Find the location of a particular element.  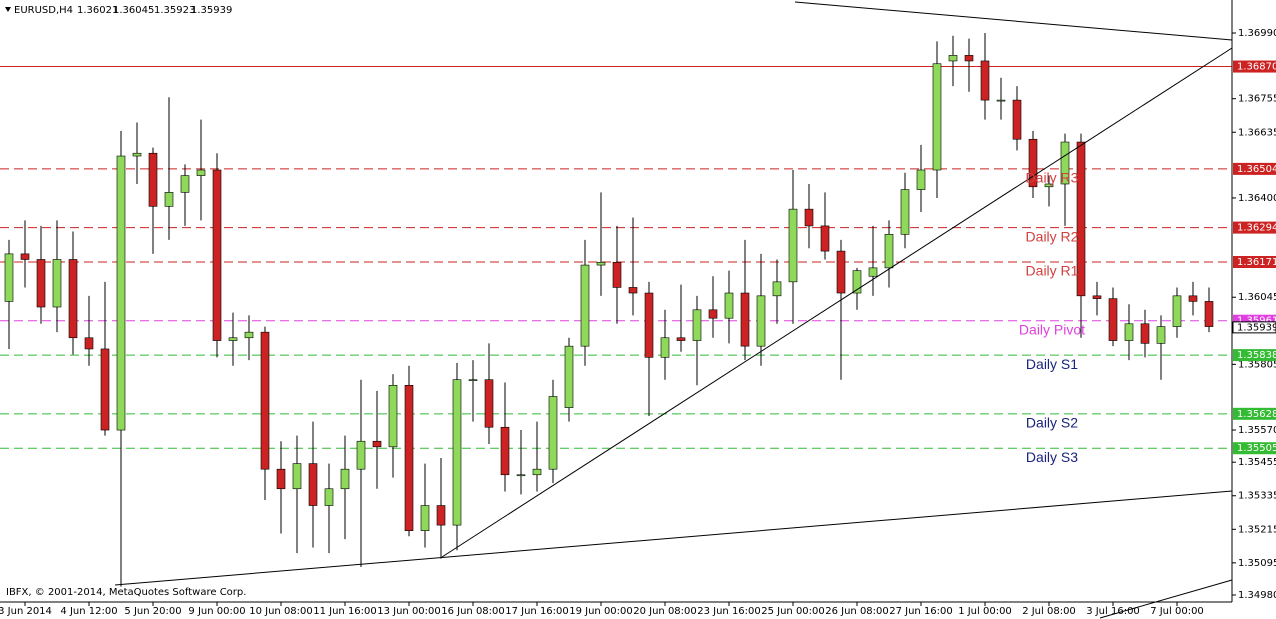

y-tick-label: 1.36755 is located at coordinates (1257, 99).